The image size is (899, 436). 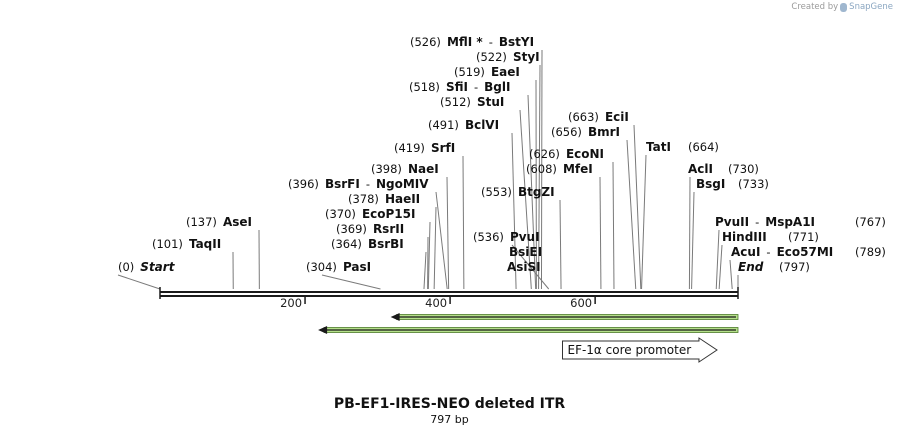 I want to click on site-position: (304), so click(x=321, y=267).